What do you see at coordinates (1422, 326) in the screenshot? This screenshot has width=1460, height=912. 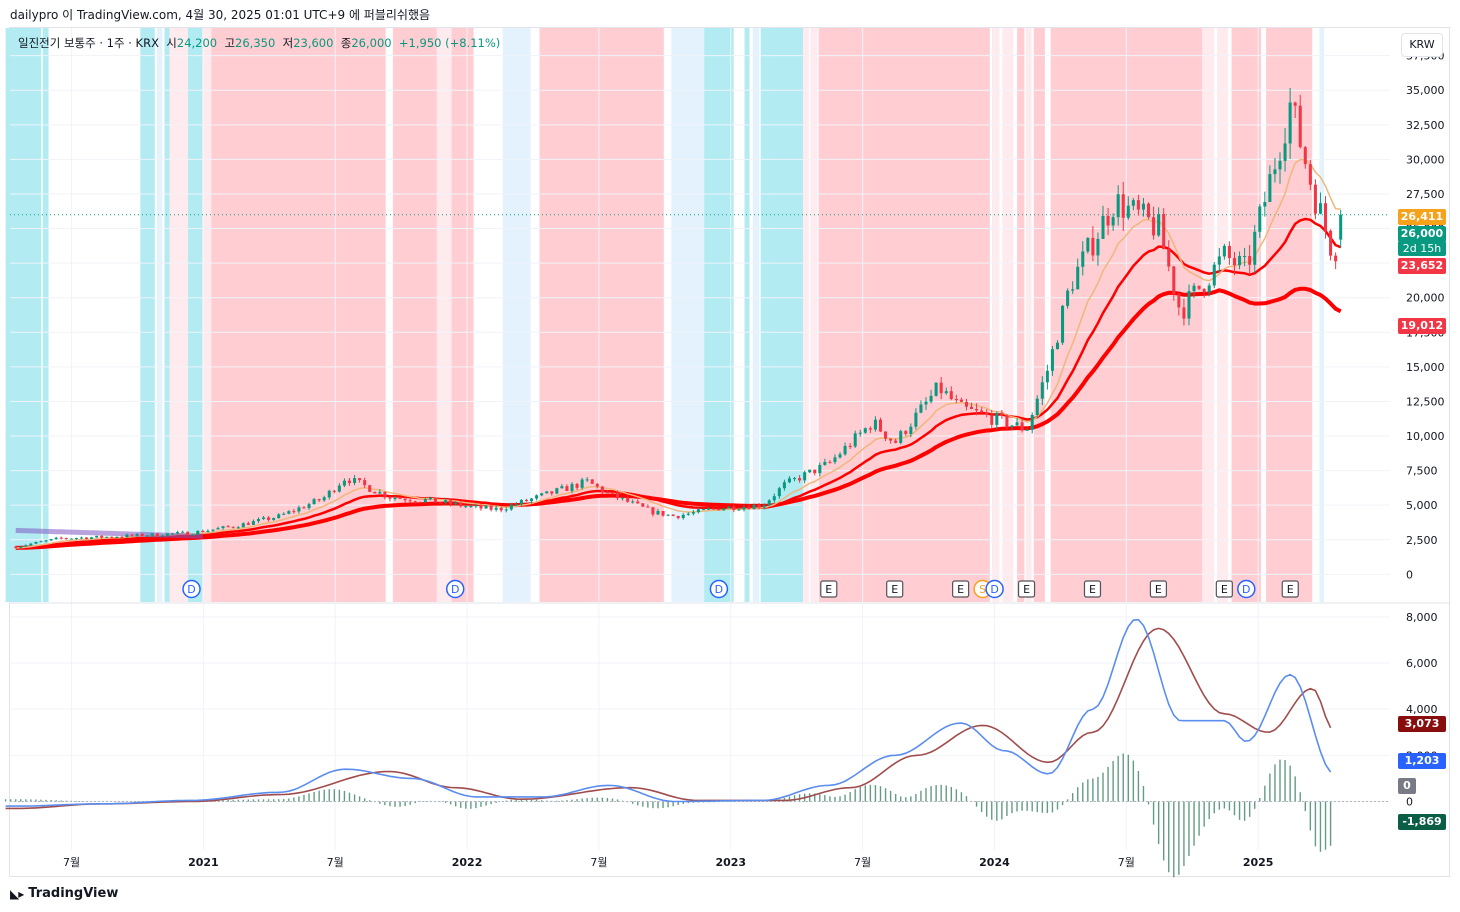 I see `ema-long-price-tag: 19,012` at bounding box center [1422, 326].